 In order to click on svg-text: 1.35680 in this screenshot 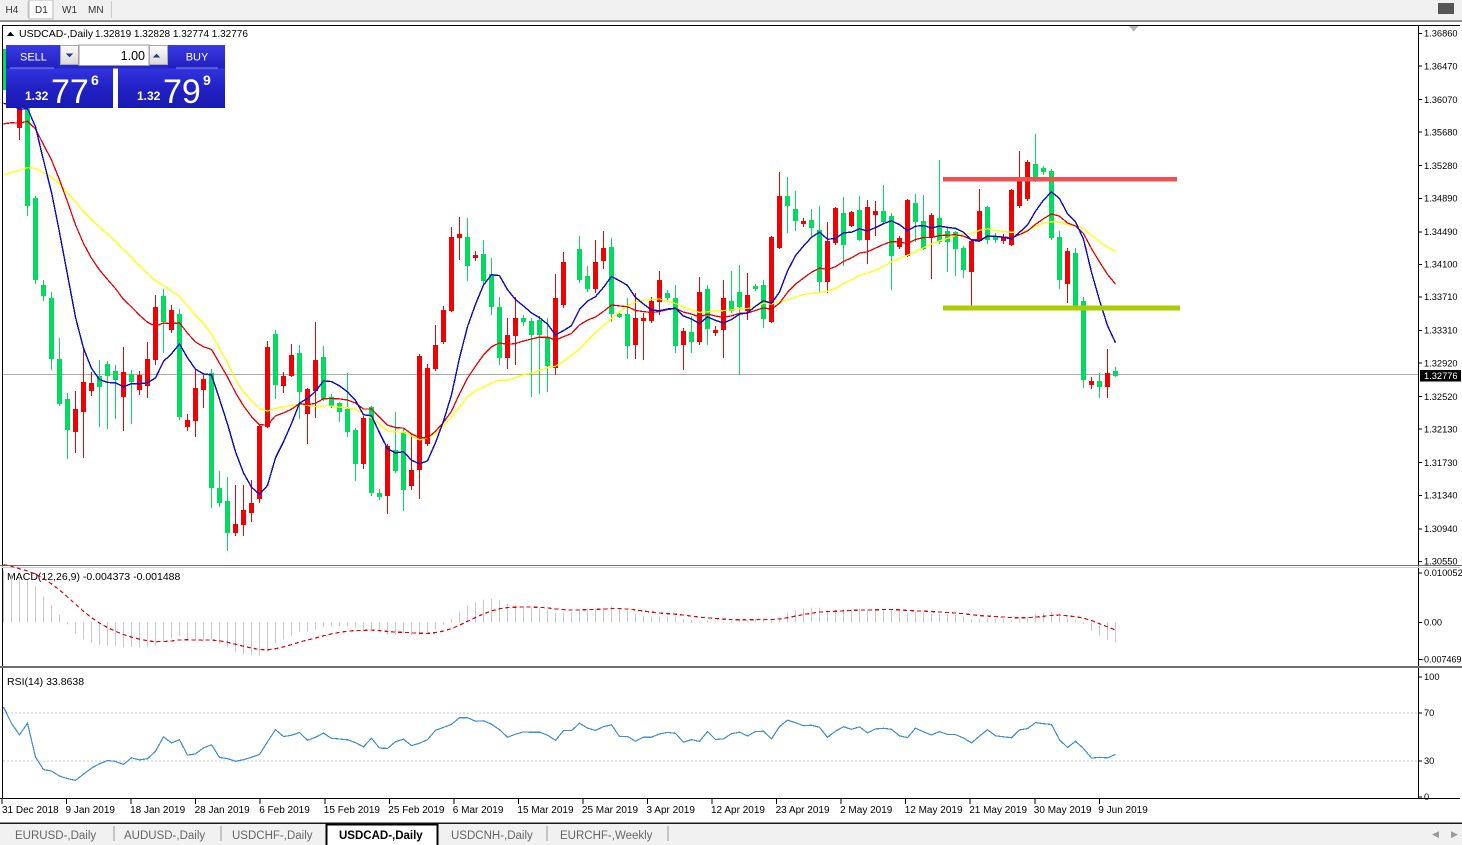, I will do `click(1441, 132)`.